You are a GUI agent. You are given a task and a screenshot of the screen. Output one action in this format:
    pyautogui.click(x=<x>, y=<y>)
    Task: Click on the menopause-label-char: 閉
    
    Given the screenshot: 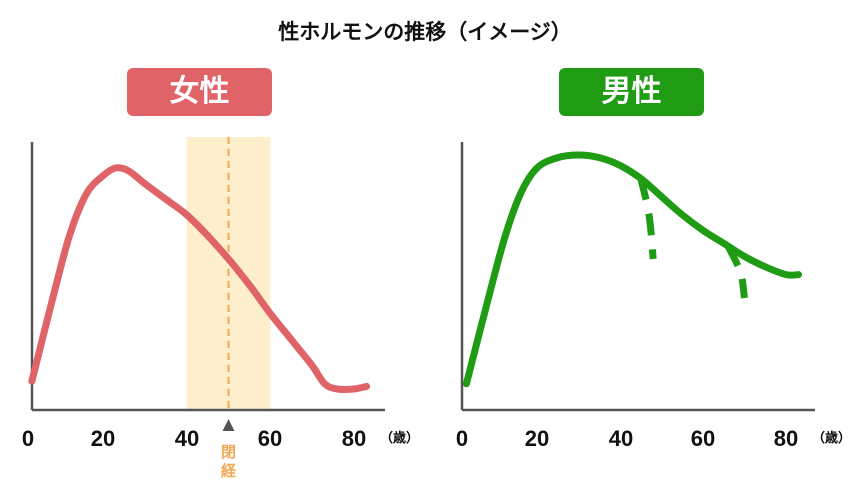 What is the action you would take?
    pyautogui.click(x=228, y=452)
    